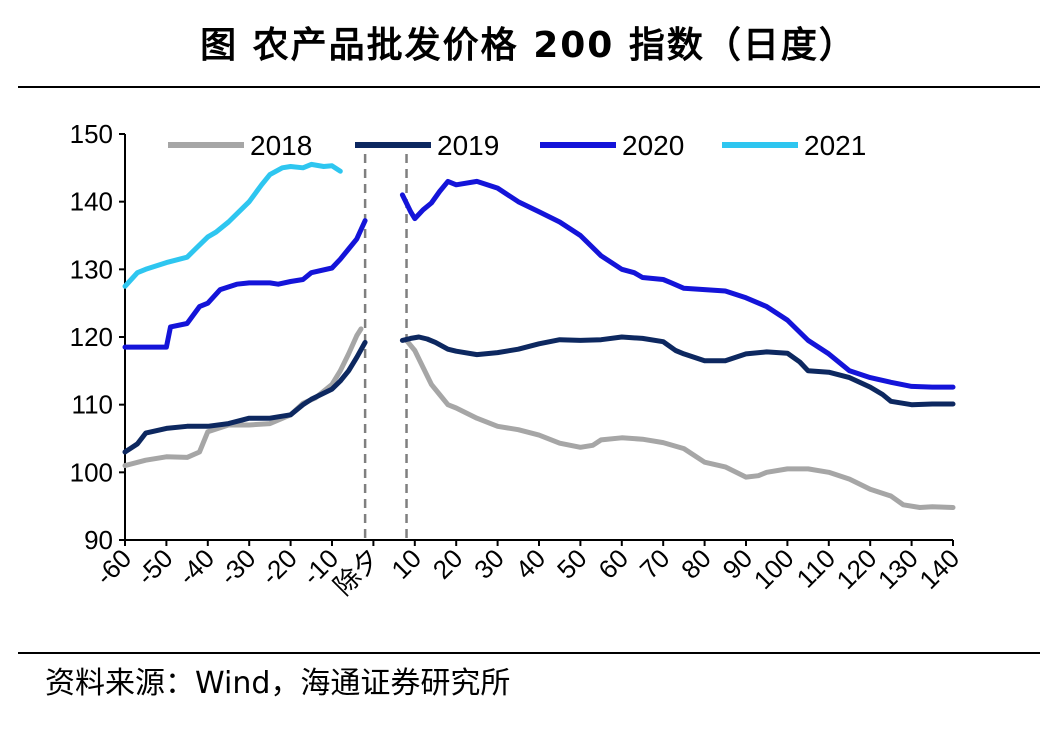 The height and width of the screenshot is (733, 1057). Describe the element at coordinates (91, 134) in the screenshot. I see `y-tick-label: 150` at that location.